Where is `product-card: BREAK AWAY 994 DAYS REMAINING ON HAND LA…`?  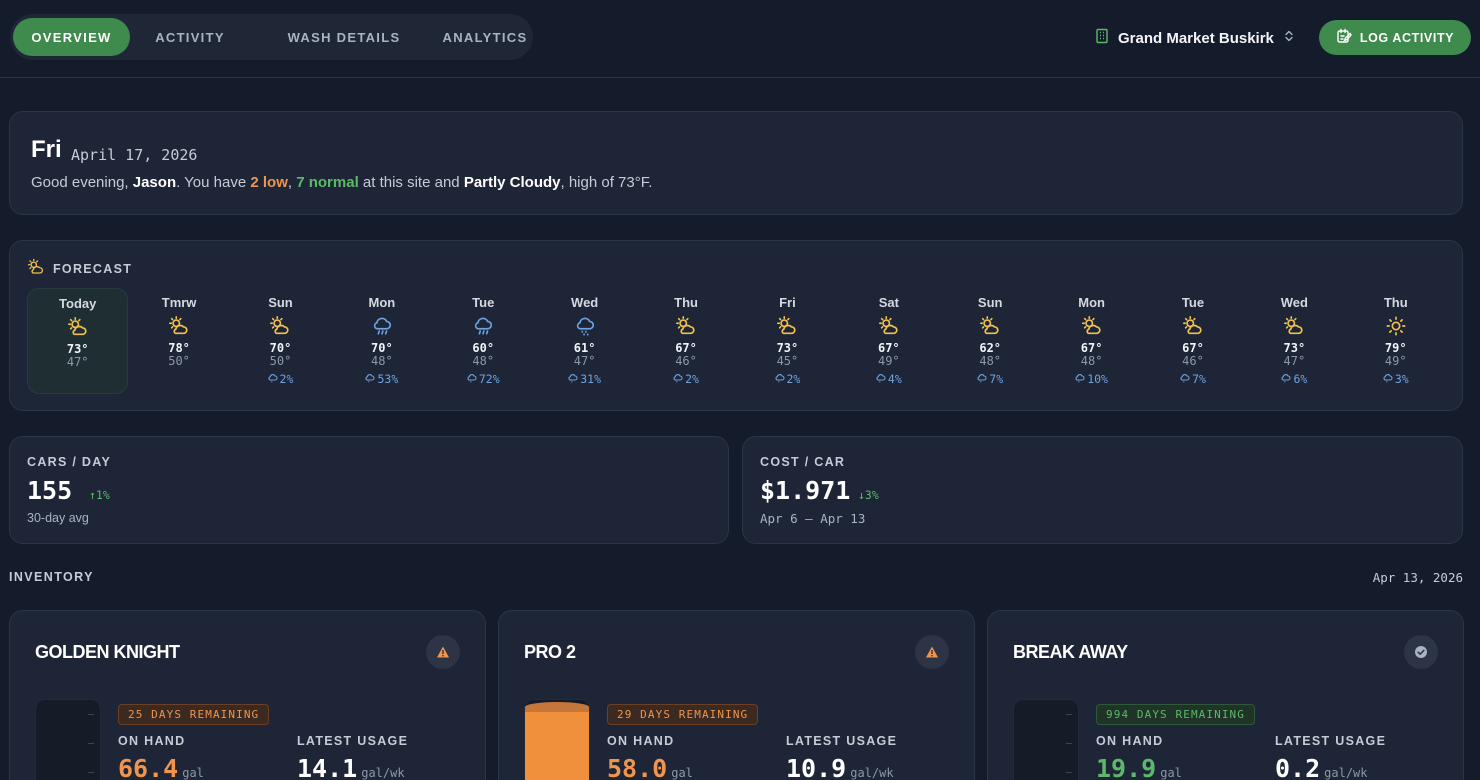 product-card: BREAK AWAY 994 DAYS REMAINING ON HAND LA… is located at coordinates (1225, 695).